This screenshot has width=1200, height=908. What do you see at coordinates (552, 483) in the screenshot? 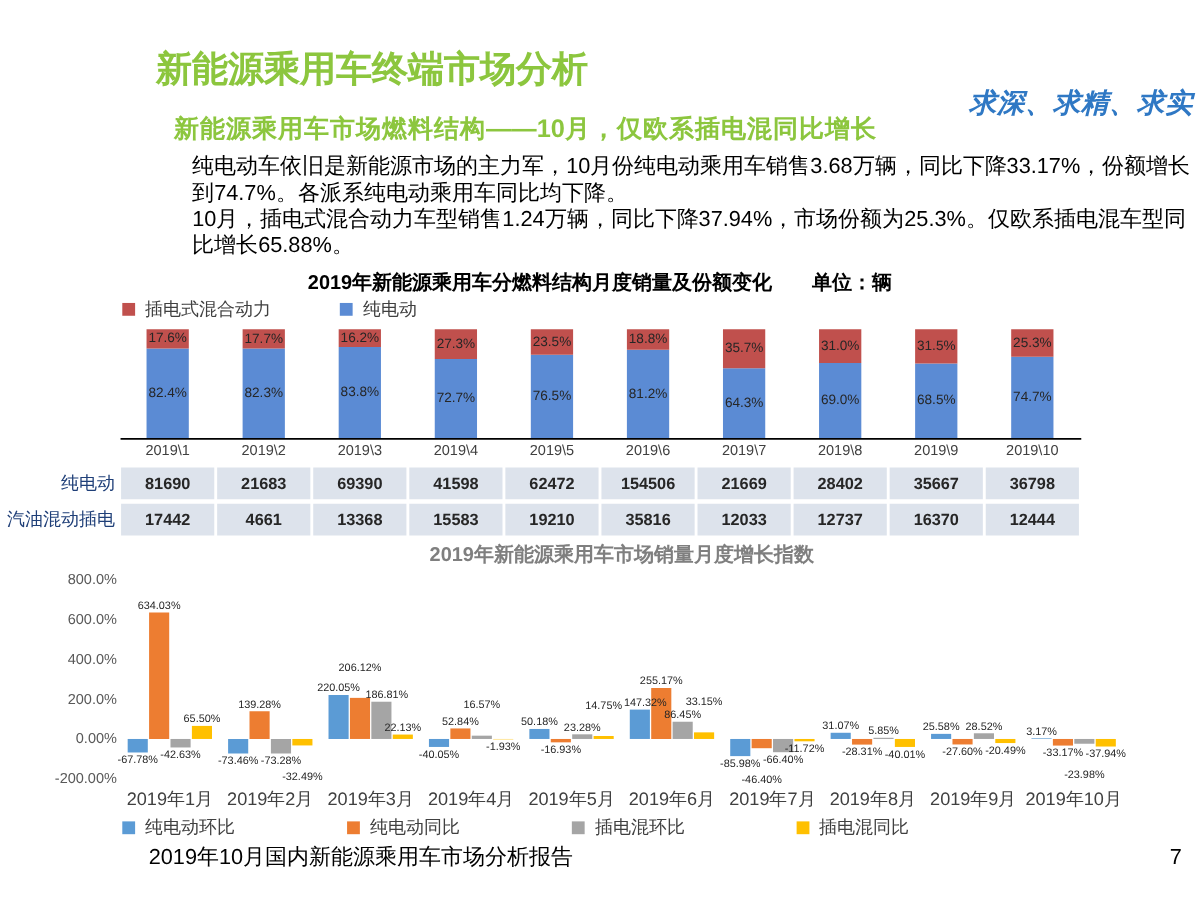
I see `data-label: 62472` at bounding box center [552, 483].